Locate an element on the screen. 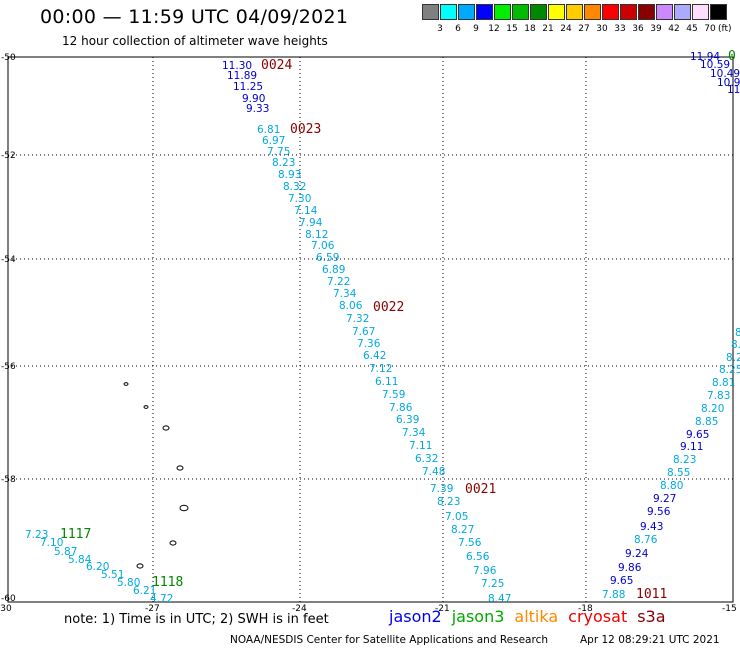 This screenshot has width=740, height=650. wave-height-value: 7.36 is located at coordinates (369, 344).